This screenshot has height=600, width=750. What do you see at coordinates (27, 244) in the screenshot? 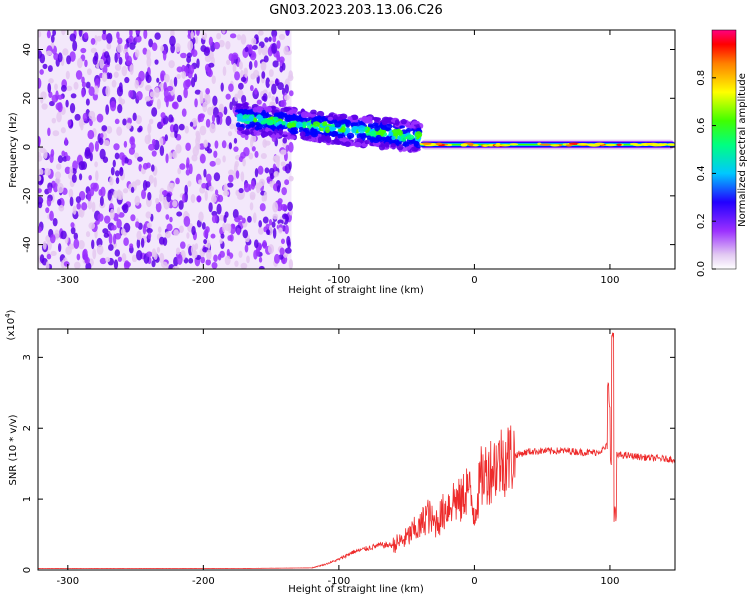
I see `spectrogram-y-tick-label: -40` at bounding box center [27, 244].